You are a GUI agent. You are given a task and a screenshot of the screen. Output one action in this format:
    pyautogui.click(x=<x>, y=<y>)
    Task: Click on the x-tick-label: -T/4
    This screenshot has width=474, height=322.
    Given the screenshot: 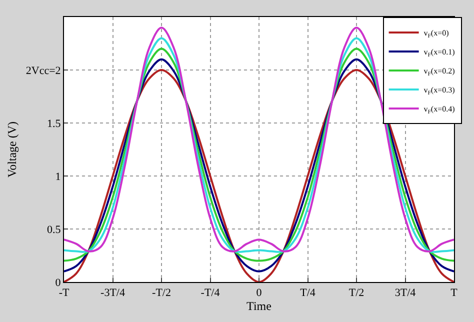 What is the action you would take?
    pyautogui.click(x=210, y=293)
    